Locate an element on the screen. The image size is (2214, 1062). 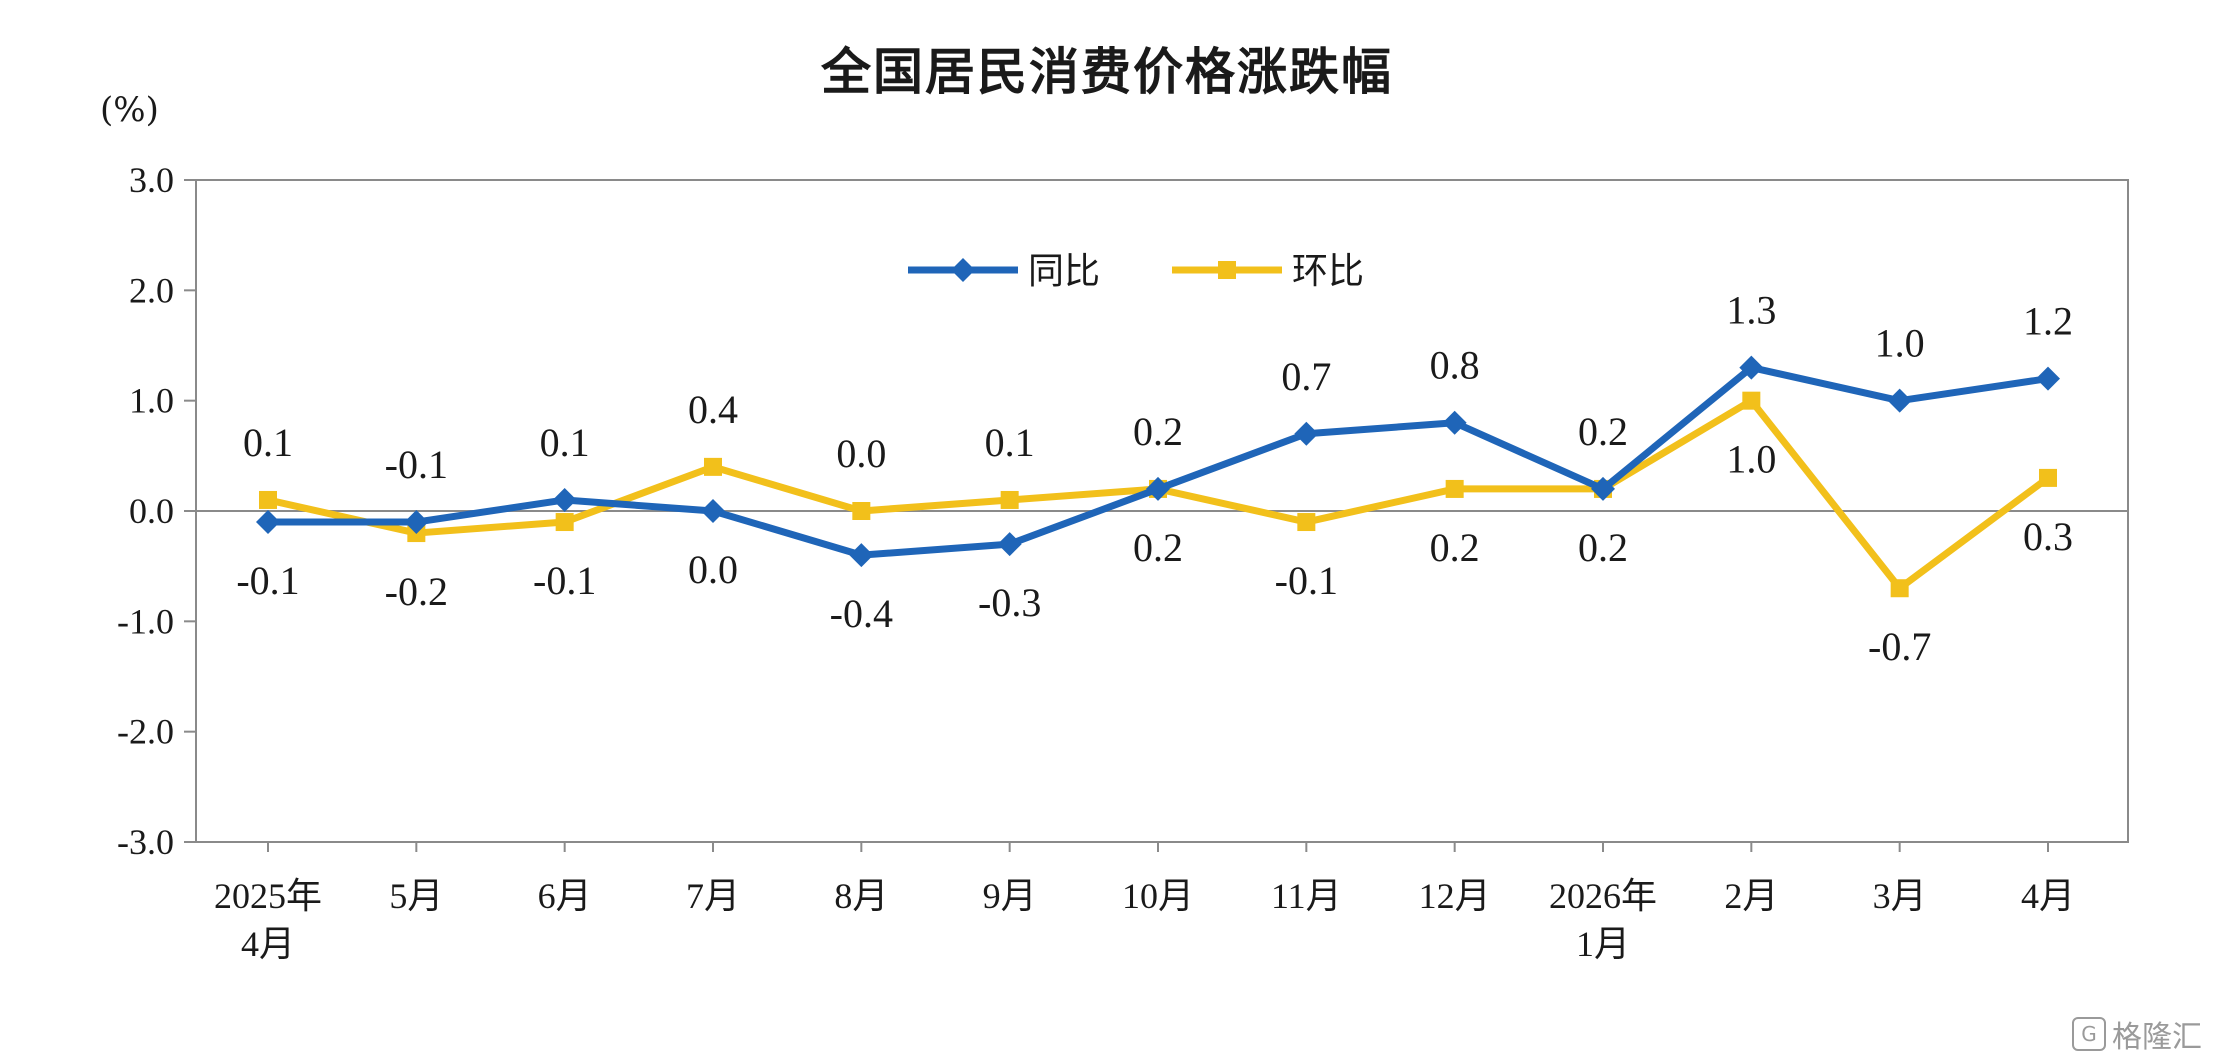
mom-data-label: 1.0 is located at coordinates (1751, 459).